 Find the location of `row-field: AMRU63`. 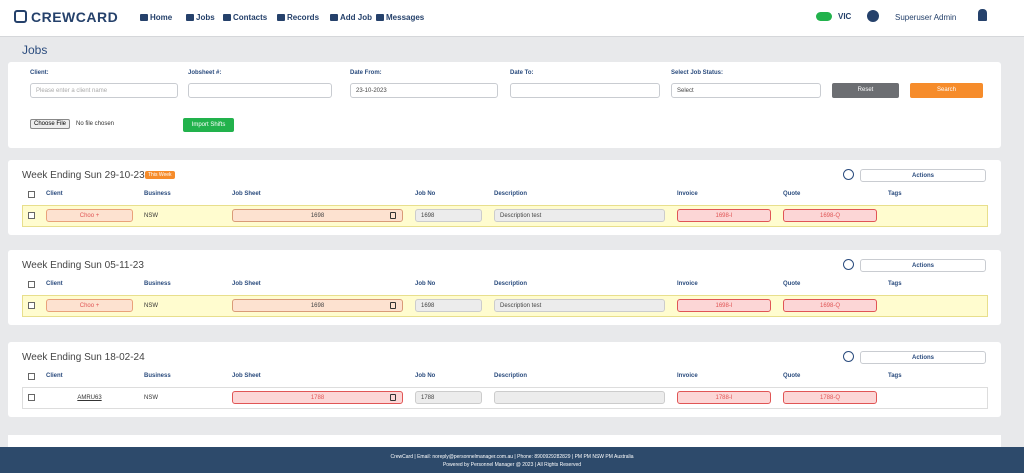

row-field: AMRU63 is located at coordinates (89, 397).